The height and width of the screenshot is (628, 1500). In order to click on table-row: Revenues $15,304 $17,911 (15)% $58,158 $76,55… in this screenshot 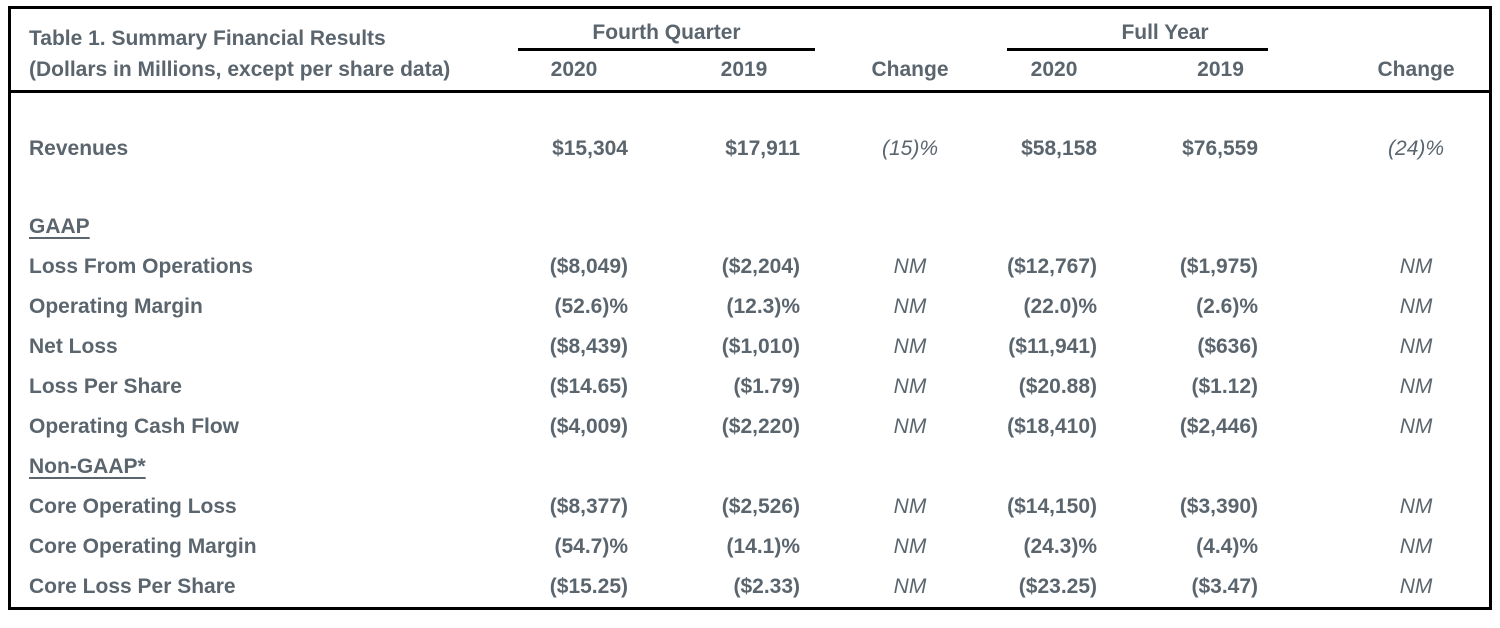, I will do `click(750, 149)`.